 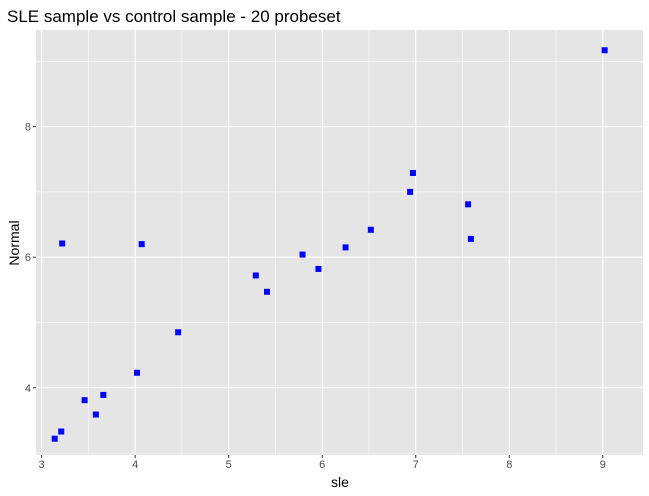 I want to click on y-axis-title: Normal, so click(x=14, y=242).